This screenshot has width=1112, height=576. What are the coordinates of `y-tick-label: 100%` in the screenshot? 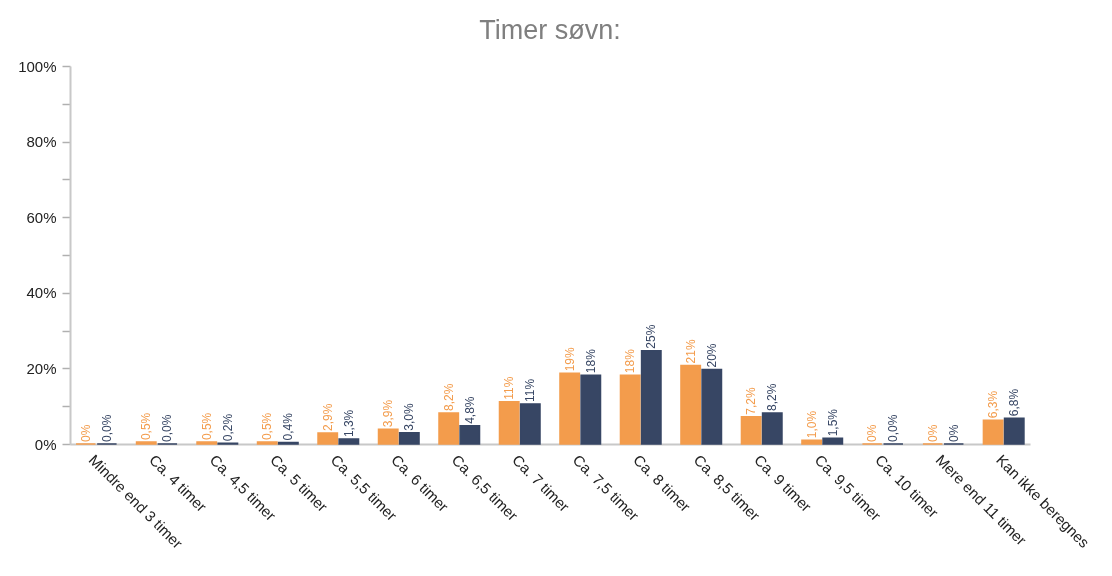 It's located at (37, 66).